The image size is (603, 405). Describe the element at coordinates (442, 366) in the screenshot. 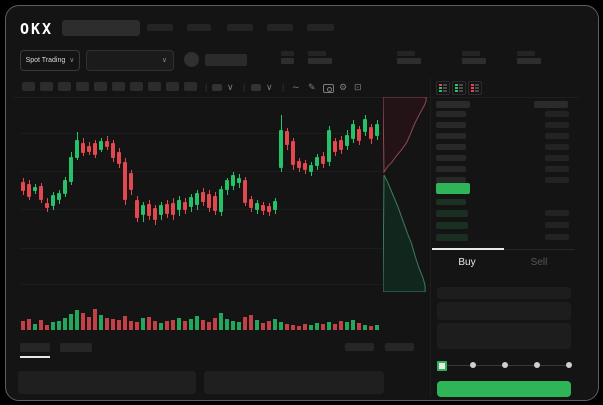

I see `slider-handle-selected` at that location.